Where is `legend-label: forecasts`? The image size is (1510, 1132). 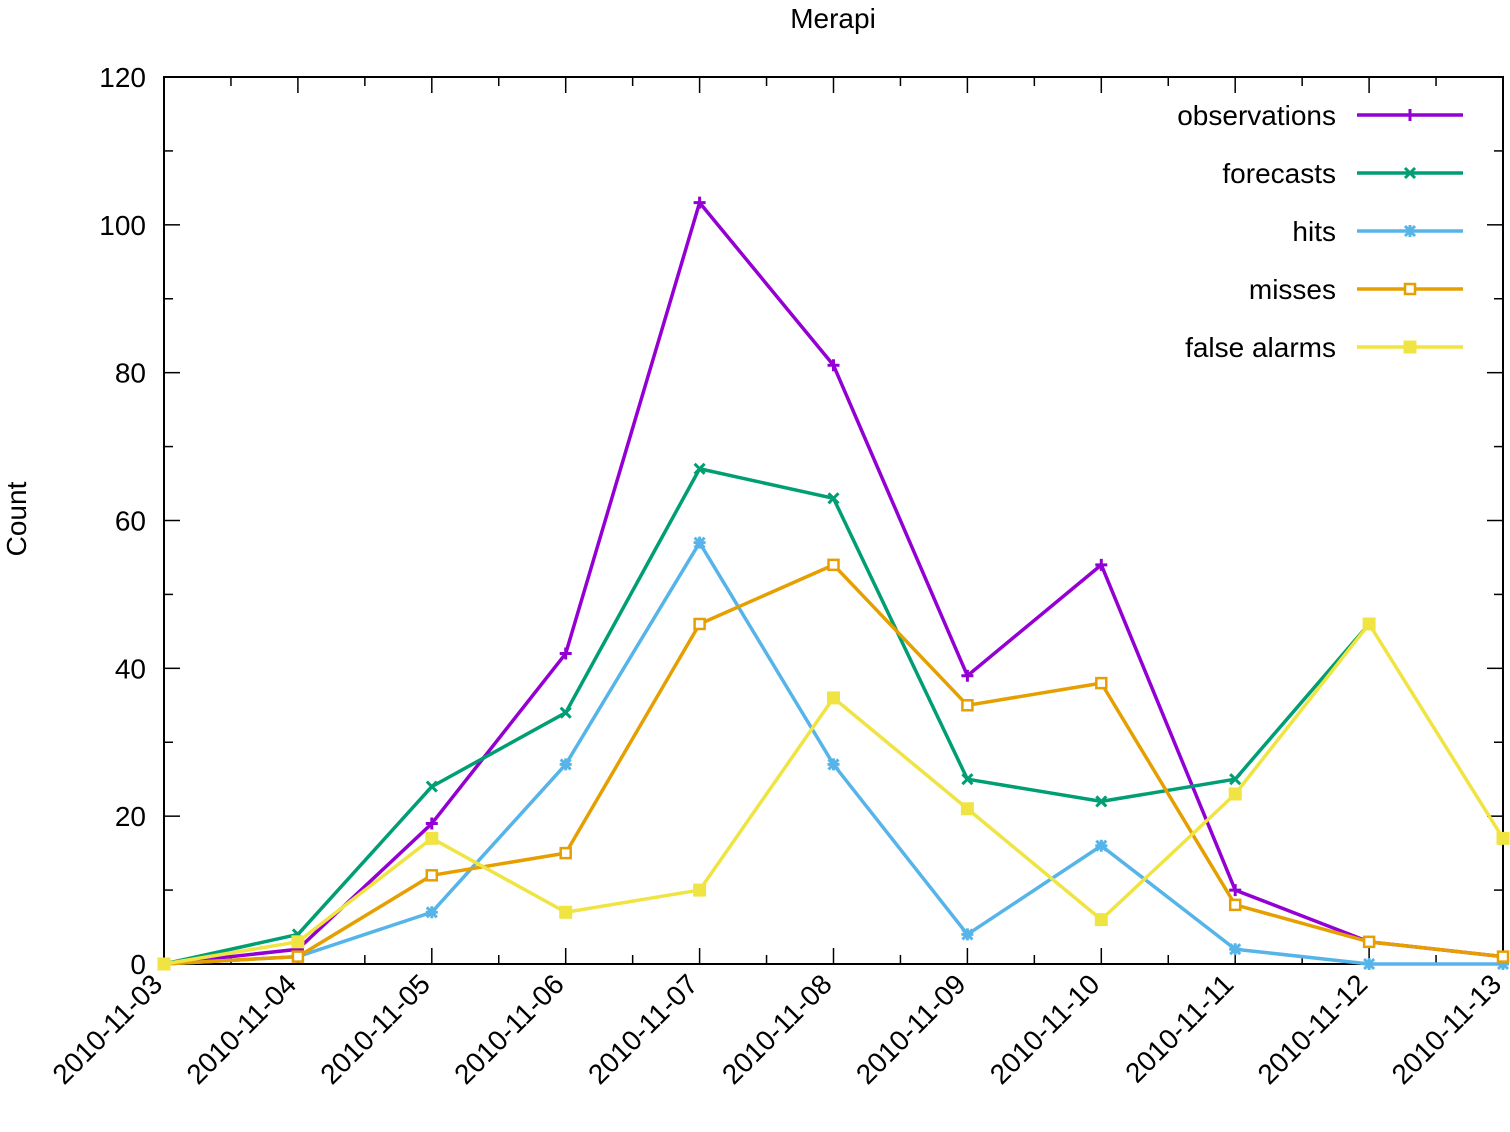 legend-label: forecasts is located at coordinates (1279, 173).